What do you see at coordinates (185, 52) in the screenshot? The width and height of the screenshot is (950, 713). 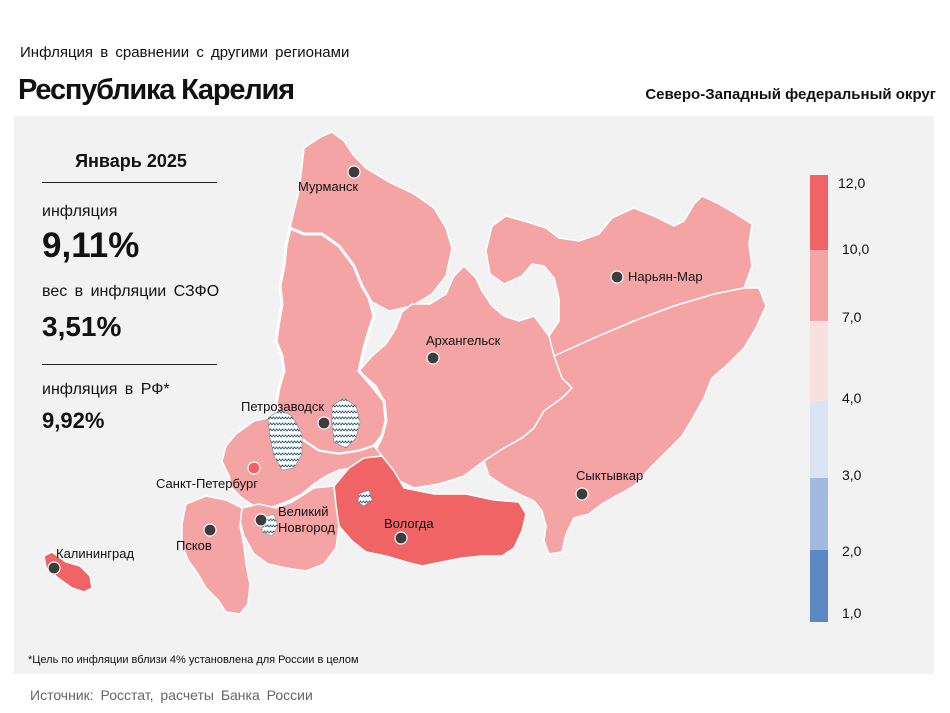 I see `subtitle: Инфляция в сравнении с другими регионами` at bounding box center [185, 52].